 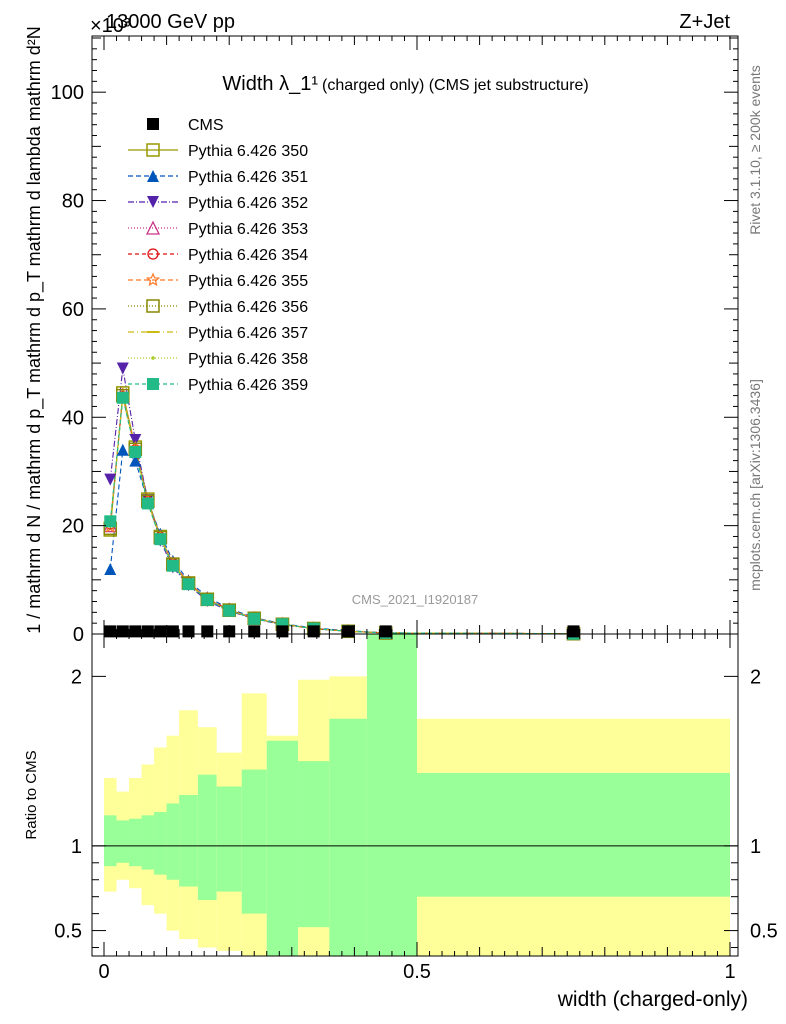 What do you see at coordinates (170, 22) in the screenshot?
I see `header-left: 13000 GeV pp` at bounding box center [170, 22].